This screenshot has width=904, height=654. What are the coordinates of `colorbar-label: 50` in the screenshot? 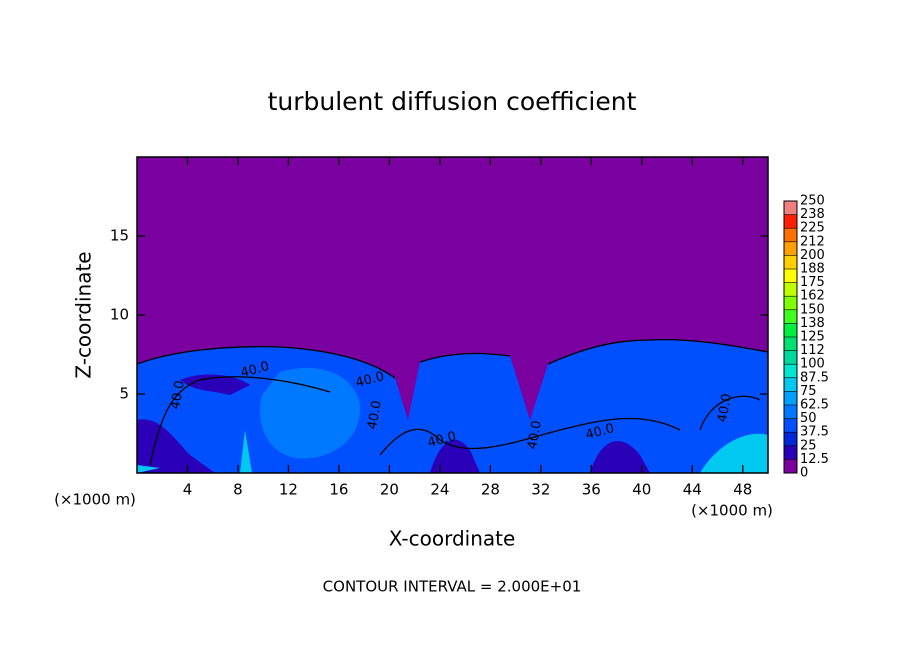 It's located at (808, 418).